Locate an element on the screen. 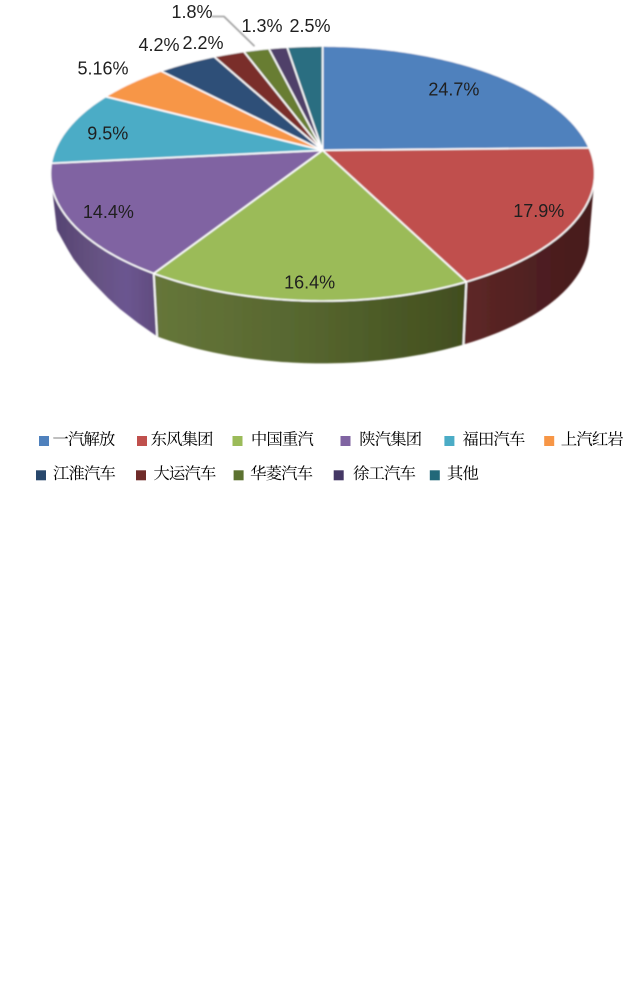  svg-text: 16.4% is located at coordinates (309, 283).